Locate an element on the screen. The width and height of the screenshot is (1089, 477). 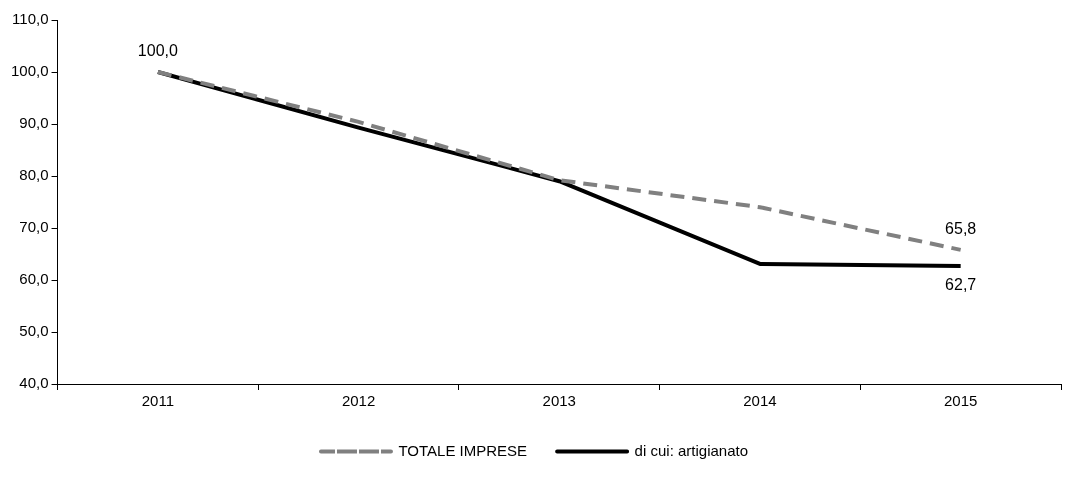
x-tick-label: 2012 is located at coordinates (358, 401).